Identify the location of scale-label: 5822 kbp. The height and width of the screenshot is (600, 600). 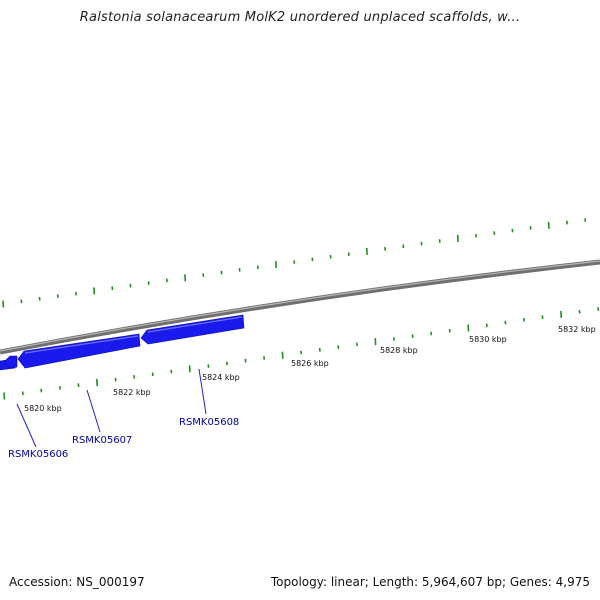
(132, 392).